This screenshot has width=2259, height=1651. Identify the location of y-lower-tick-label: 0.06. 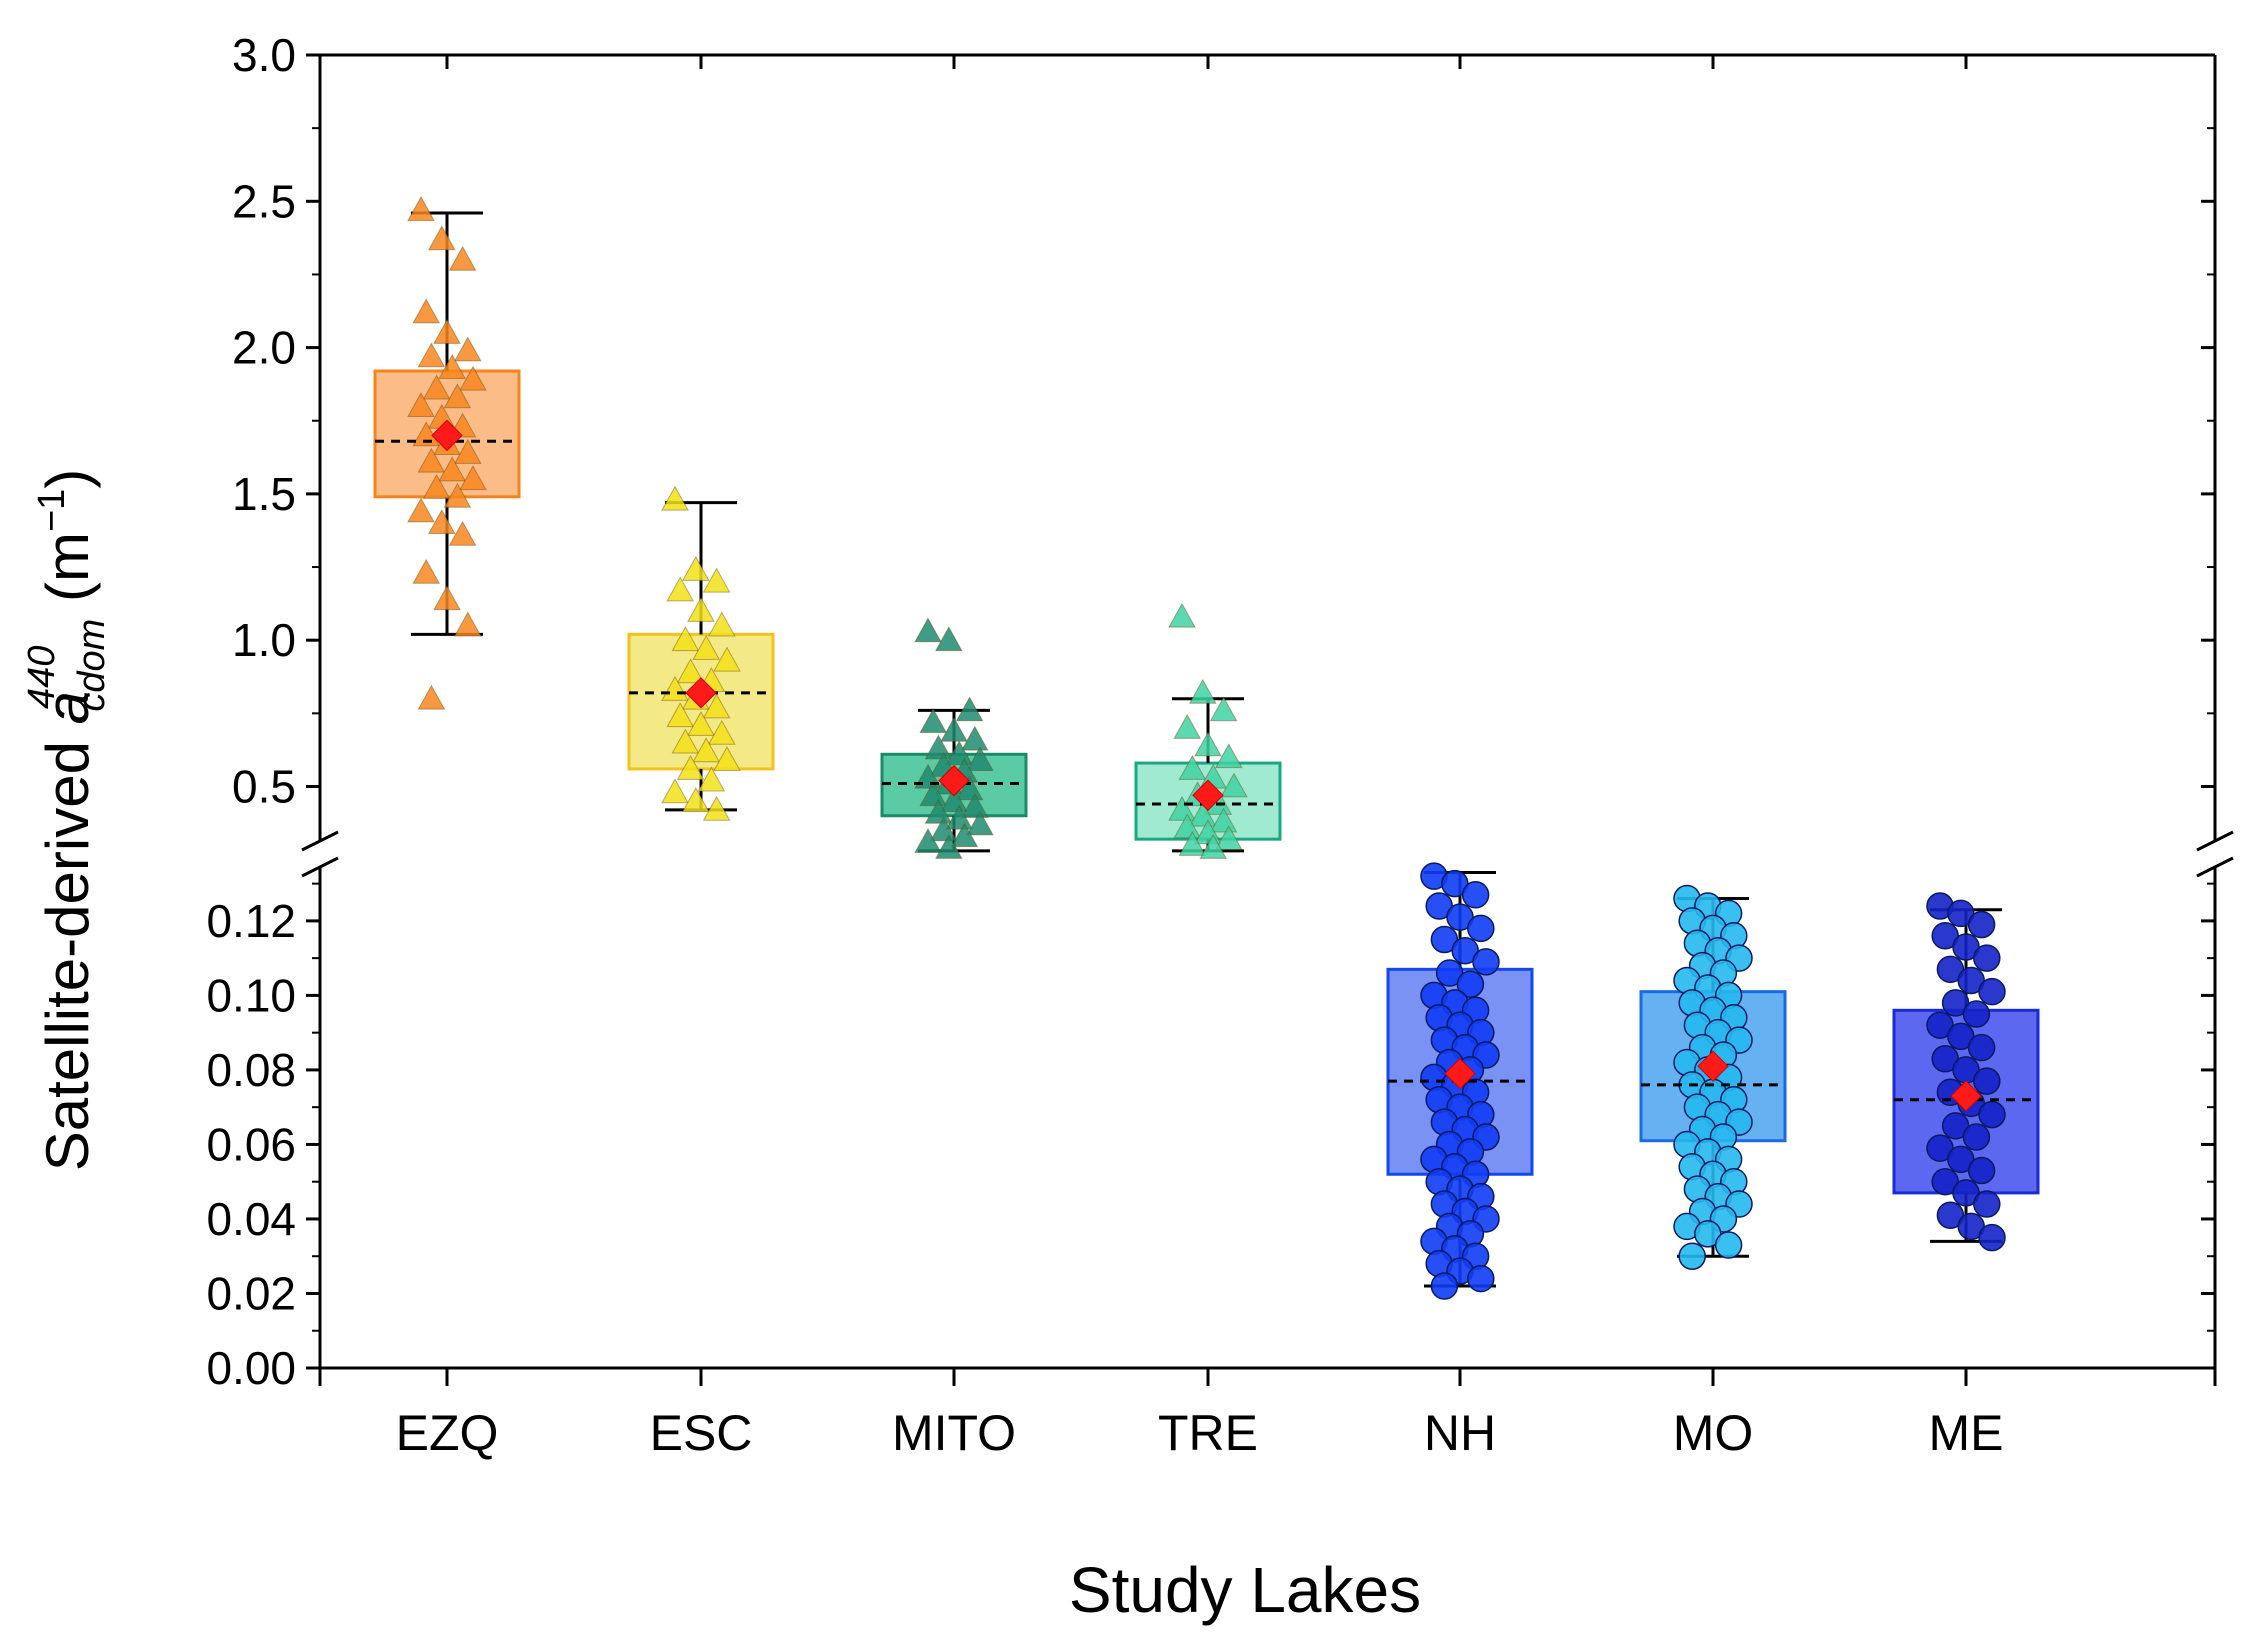
(251, 1144).